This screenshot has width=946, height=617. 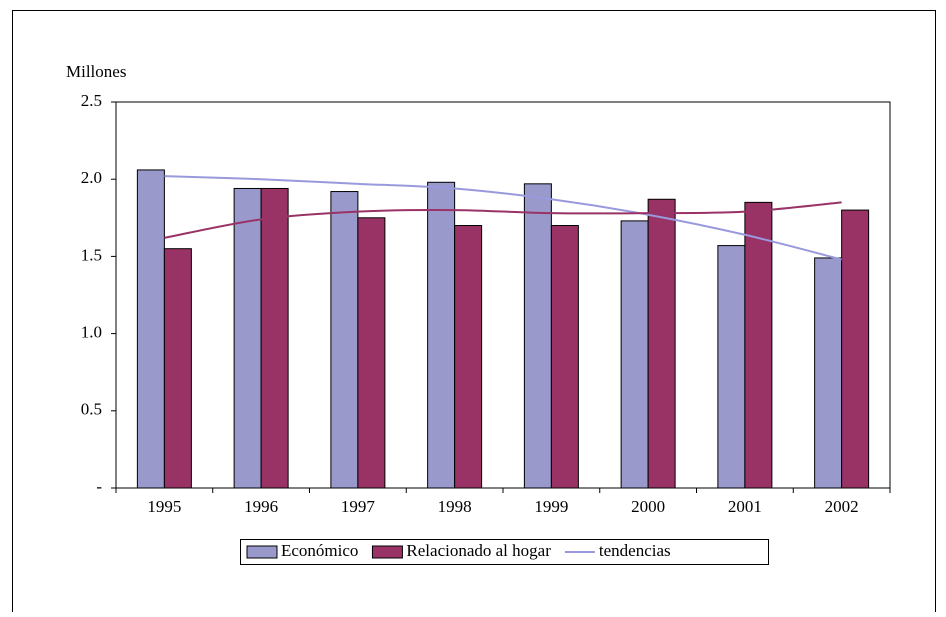 What do you see at coordinates (842, 506) in the screenshot?
I see `x-tick-label: 2002` at bounding box center [842, 506].